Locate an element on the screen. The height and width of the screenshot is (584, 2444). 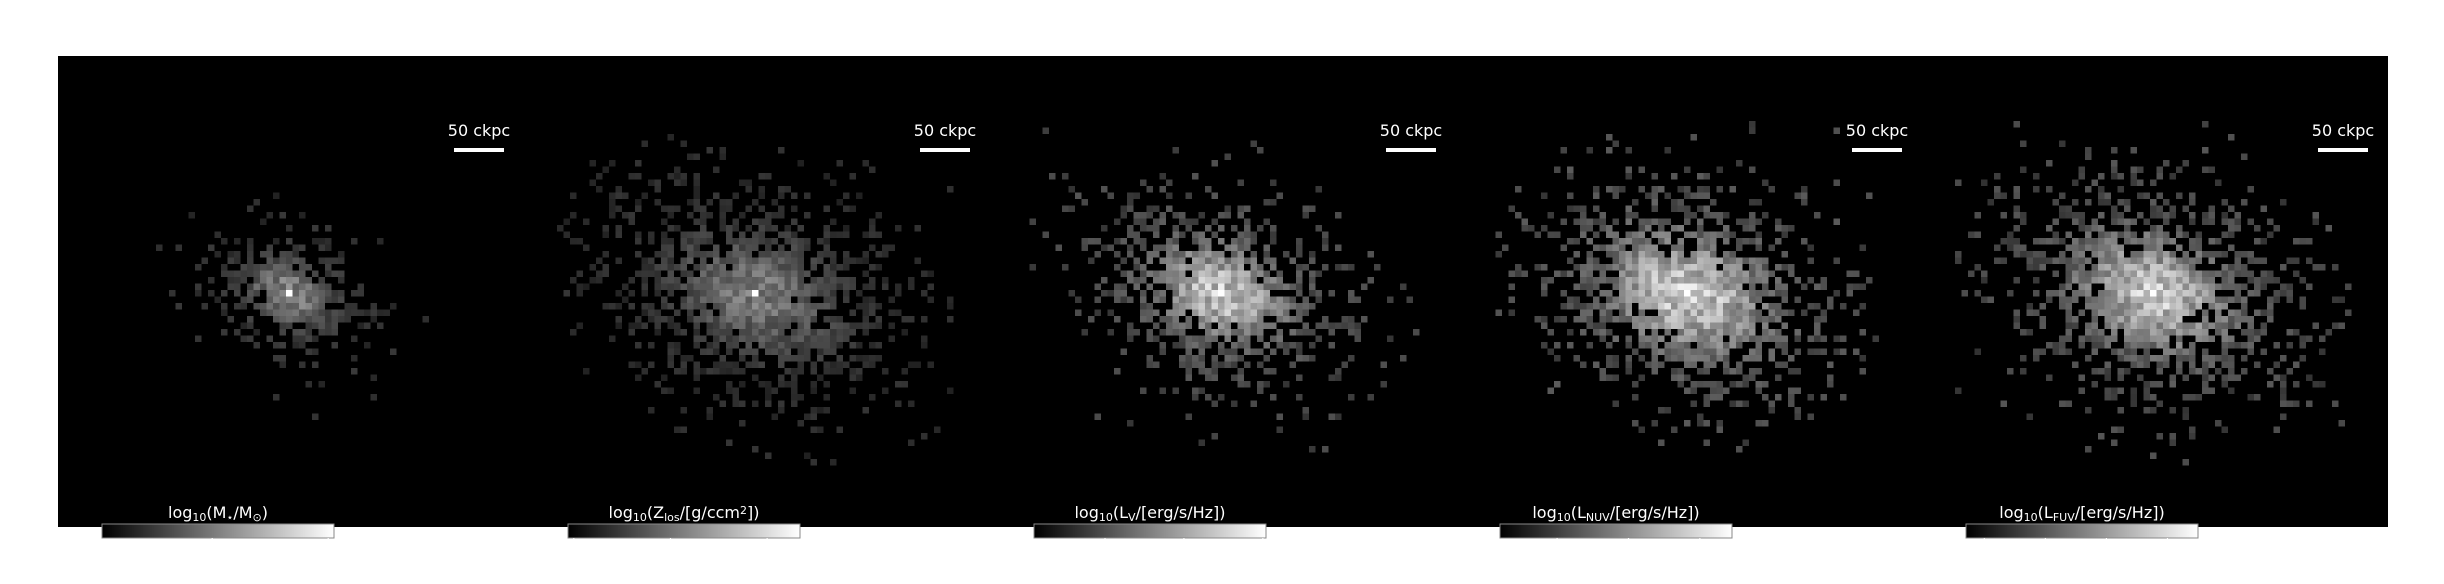
colorbar-tick-label: 27 is located at coordinates (2167, 555).